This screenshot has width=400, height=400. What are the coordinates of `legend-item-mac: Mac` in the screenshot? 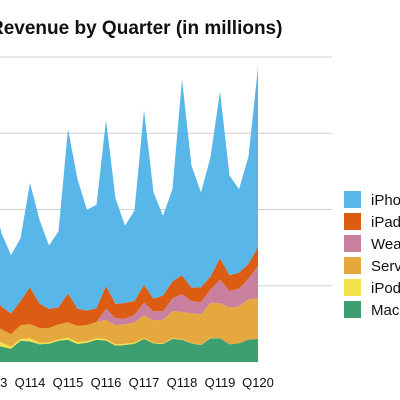 It's located at (372, 310).